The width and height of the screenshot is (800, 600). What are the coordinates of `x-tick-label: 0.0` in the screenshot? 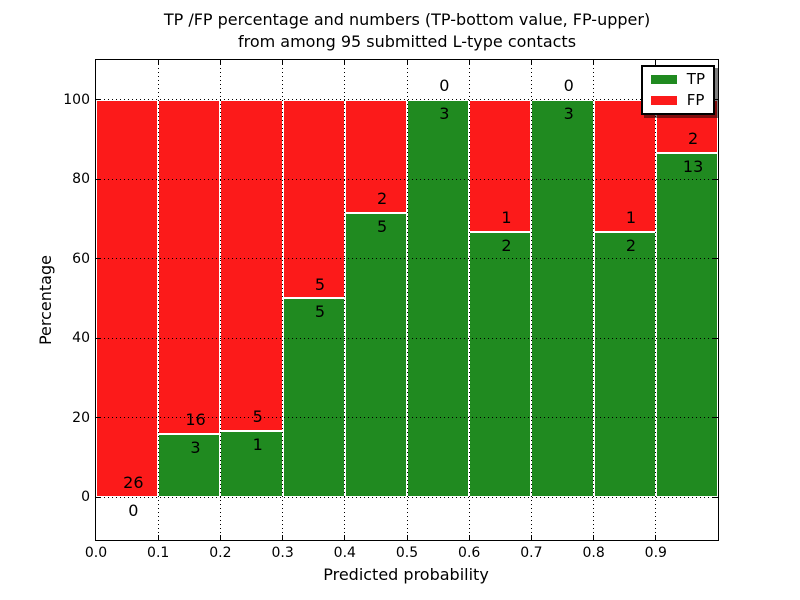 It's located at (96, 553).